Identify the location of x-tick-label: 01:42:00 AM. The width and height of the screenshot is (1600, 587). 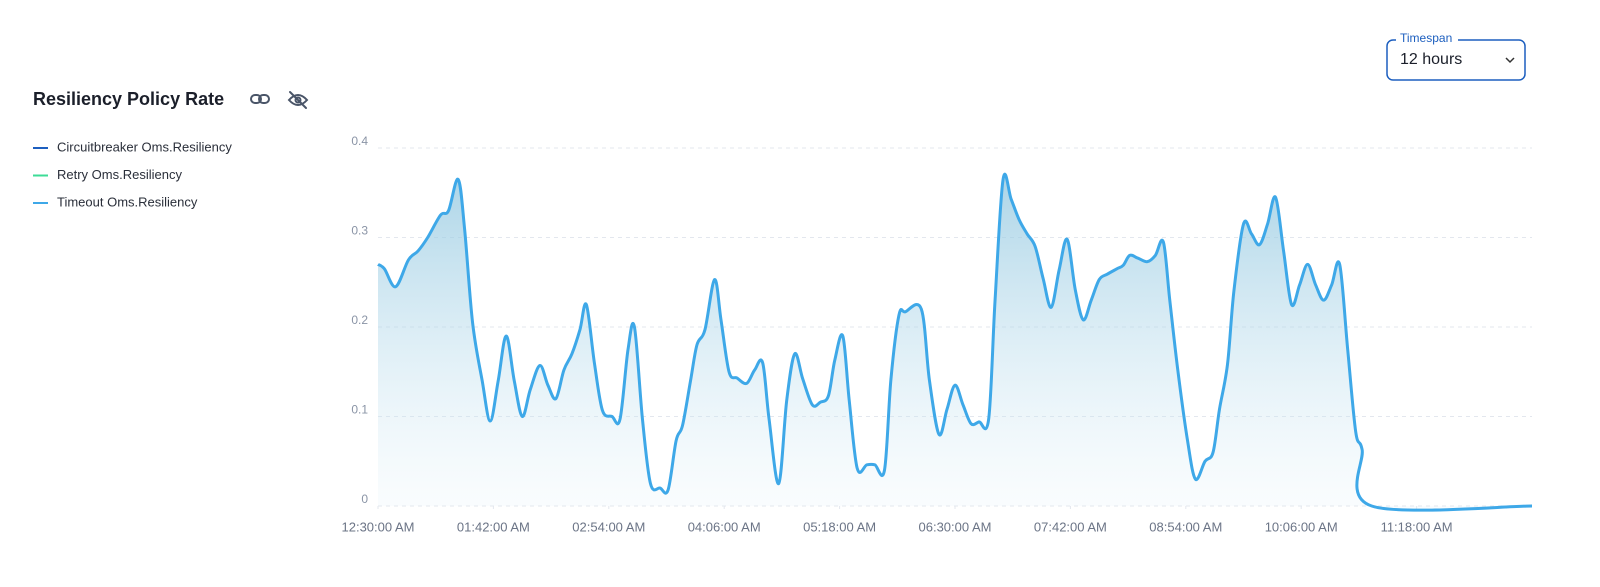
(493, 526).